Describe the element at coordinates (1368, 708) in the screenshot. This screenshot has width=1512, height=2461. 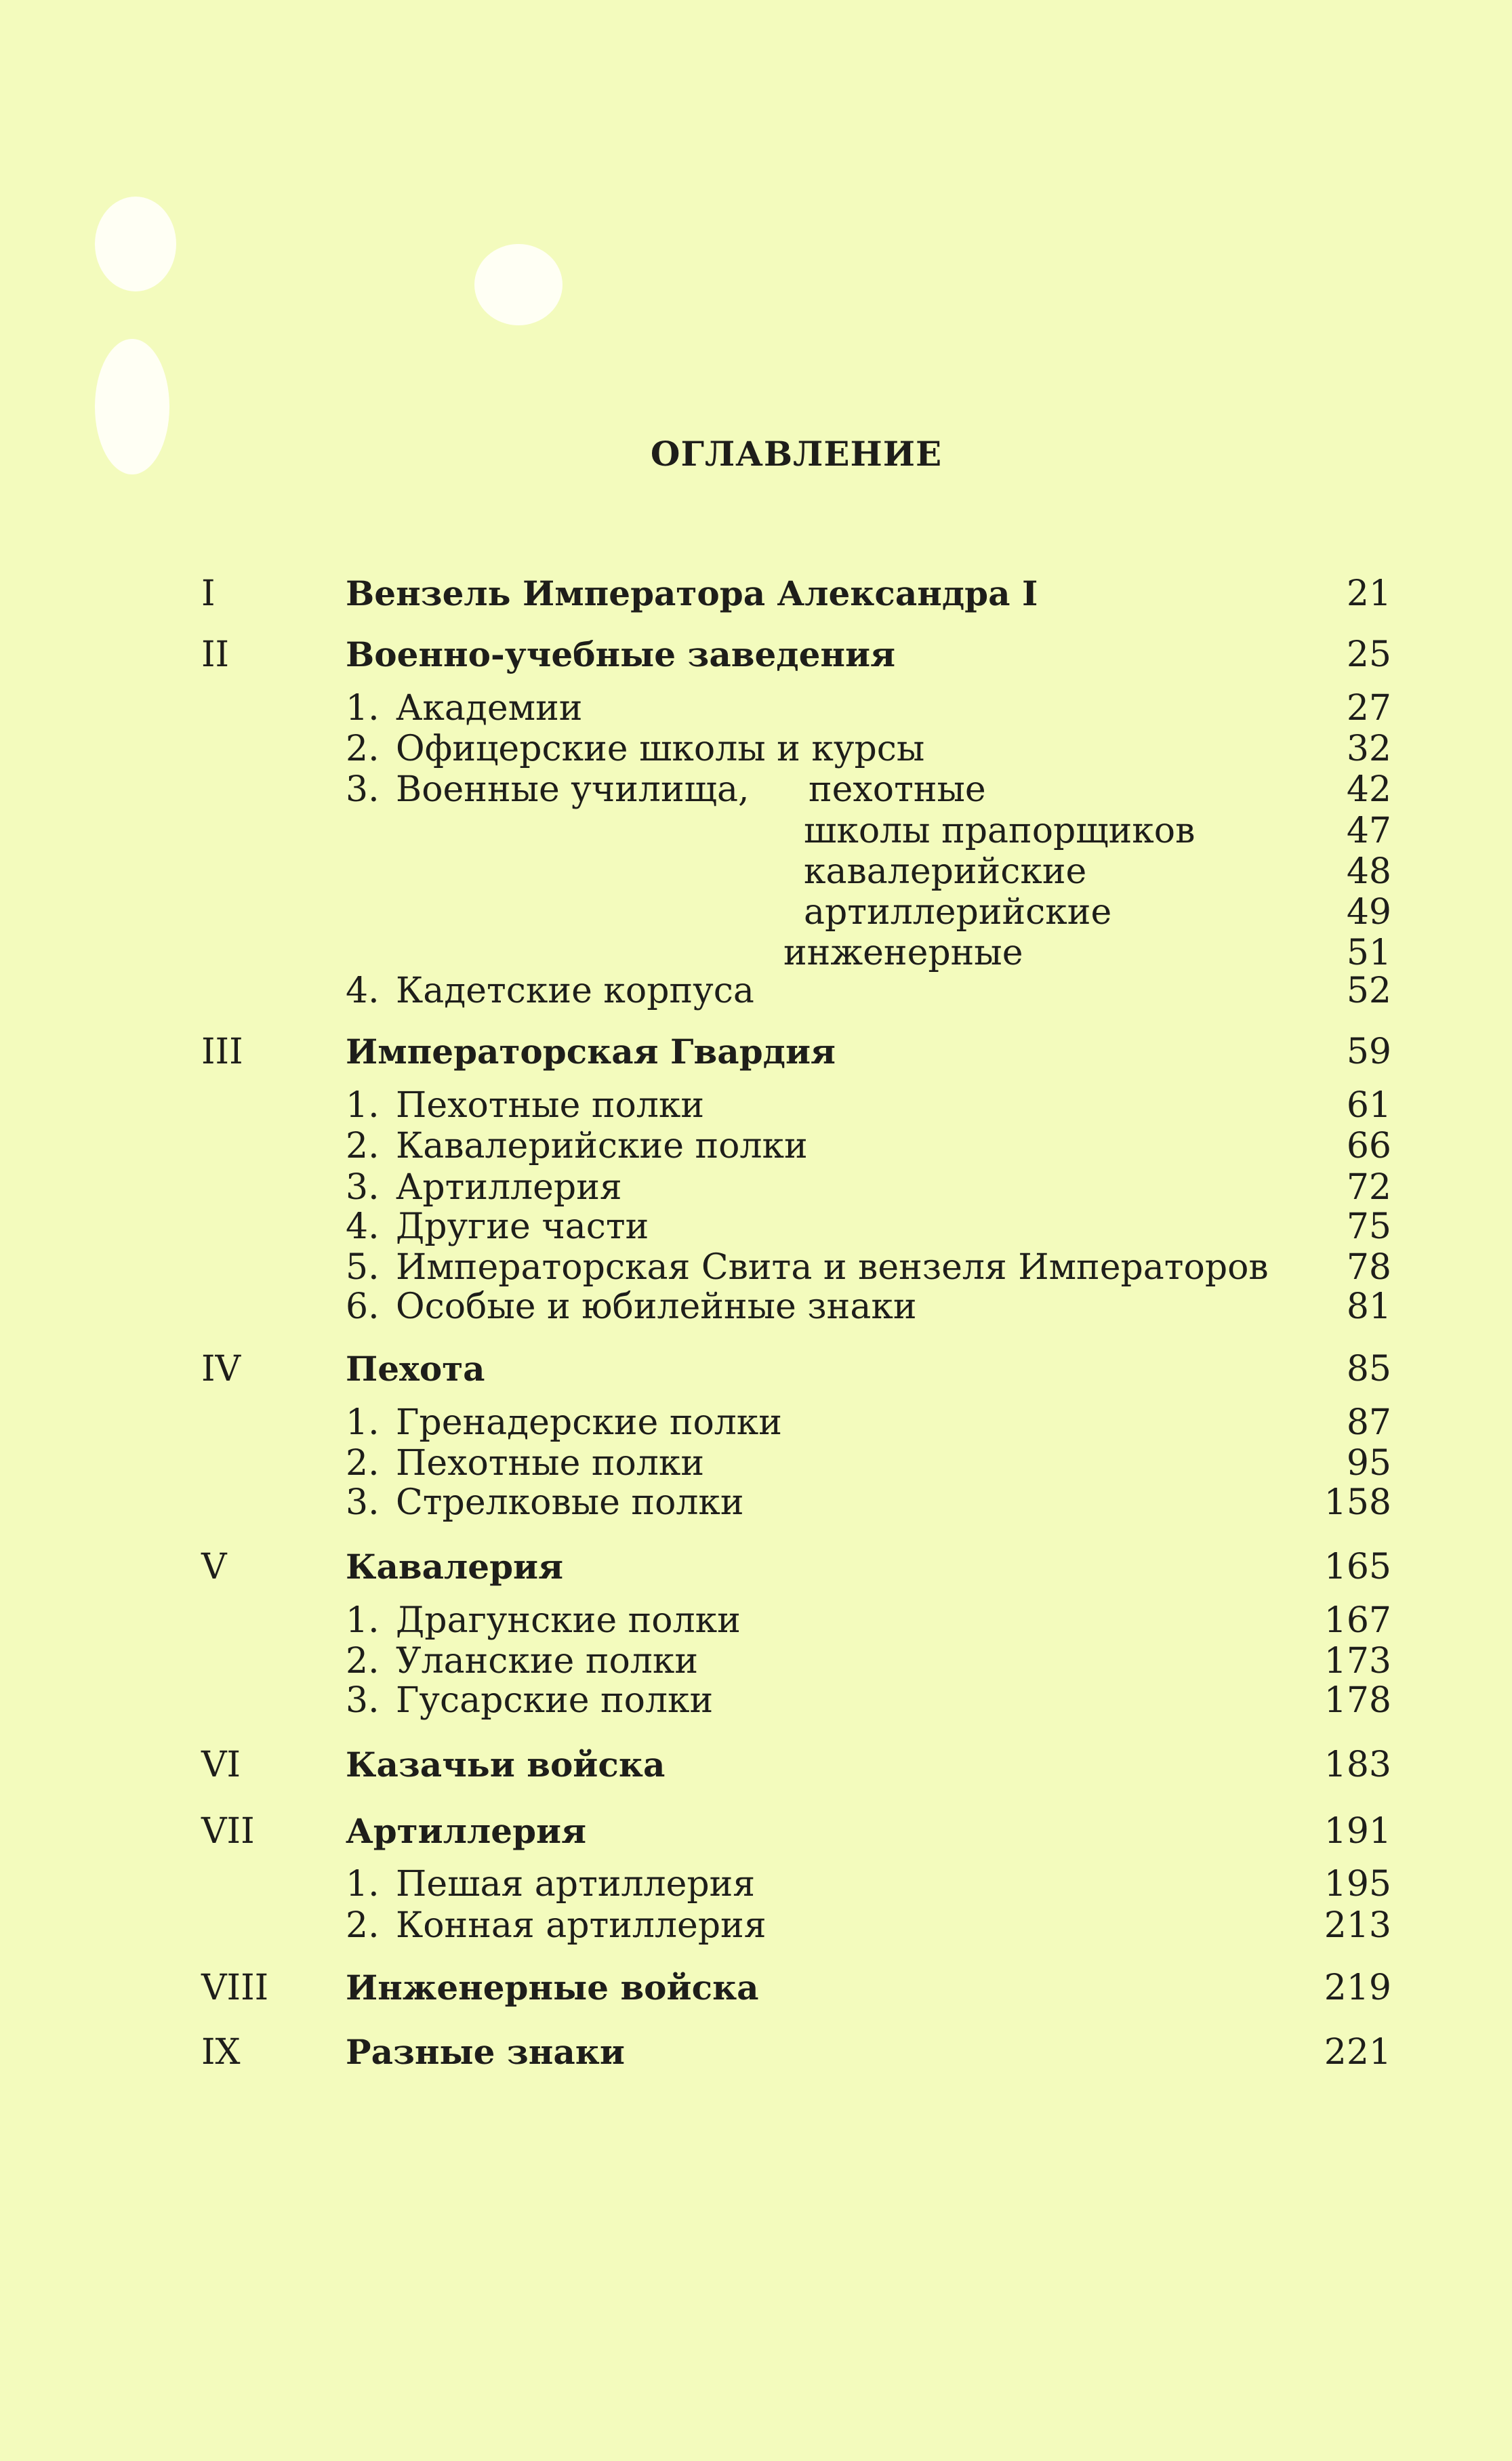
I see `item-page: 27` at that location.